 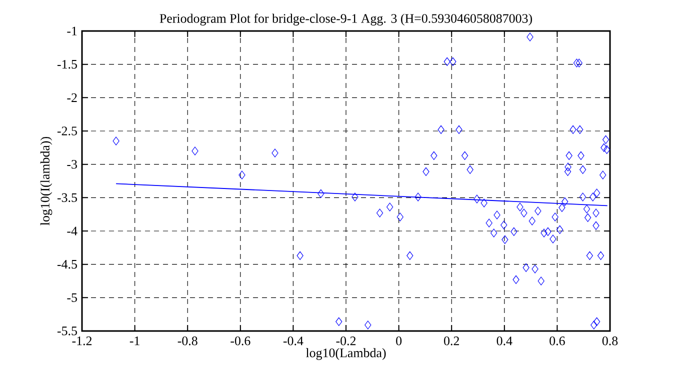 I want to click on y-tick-label: -5.5, so click(x=67, y=331).